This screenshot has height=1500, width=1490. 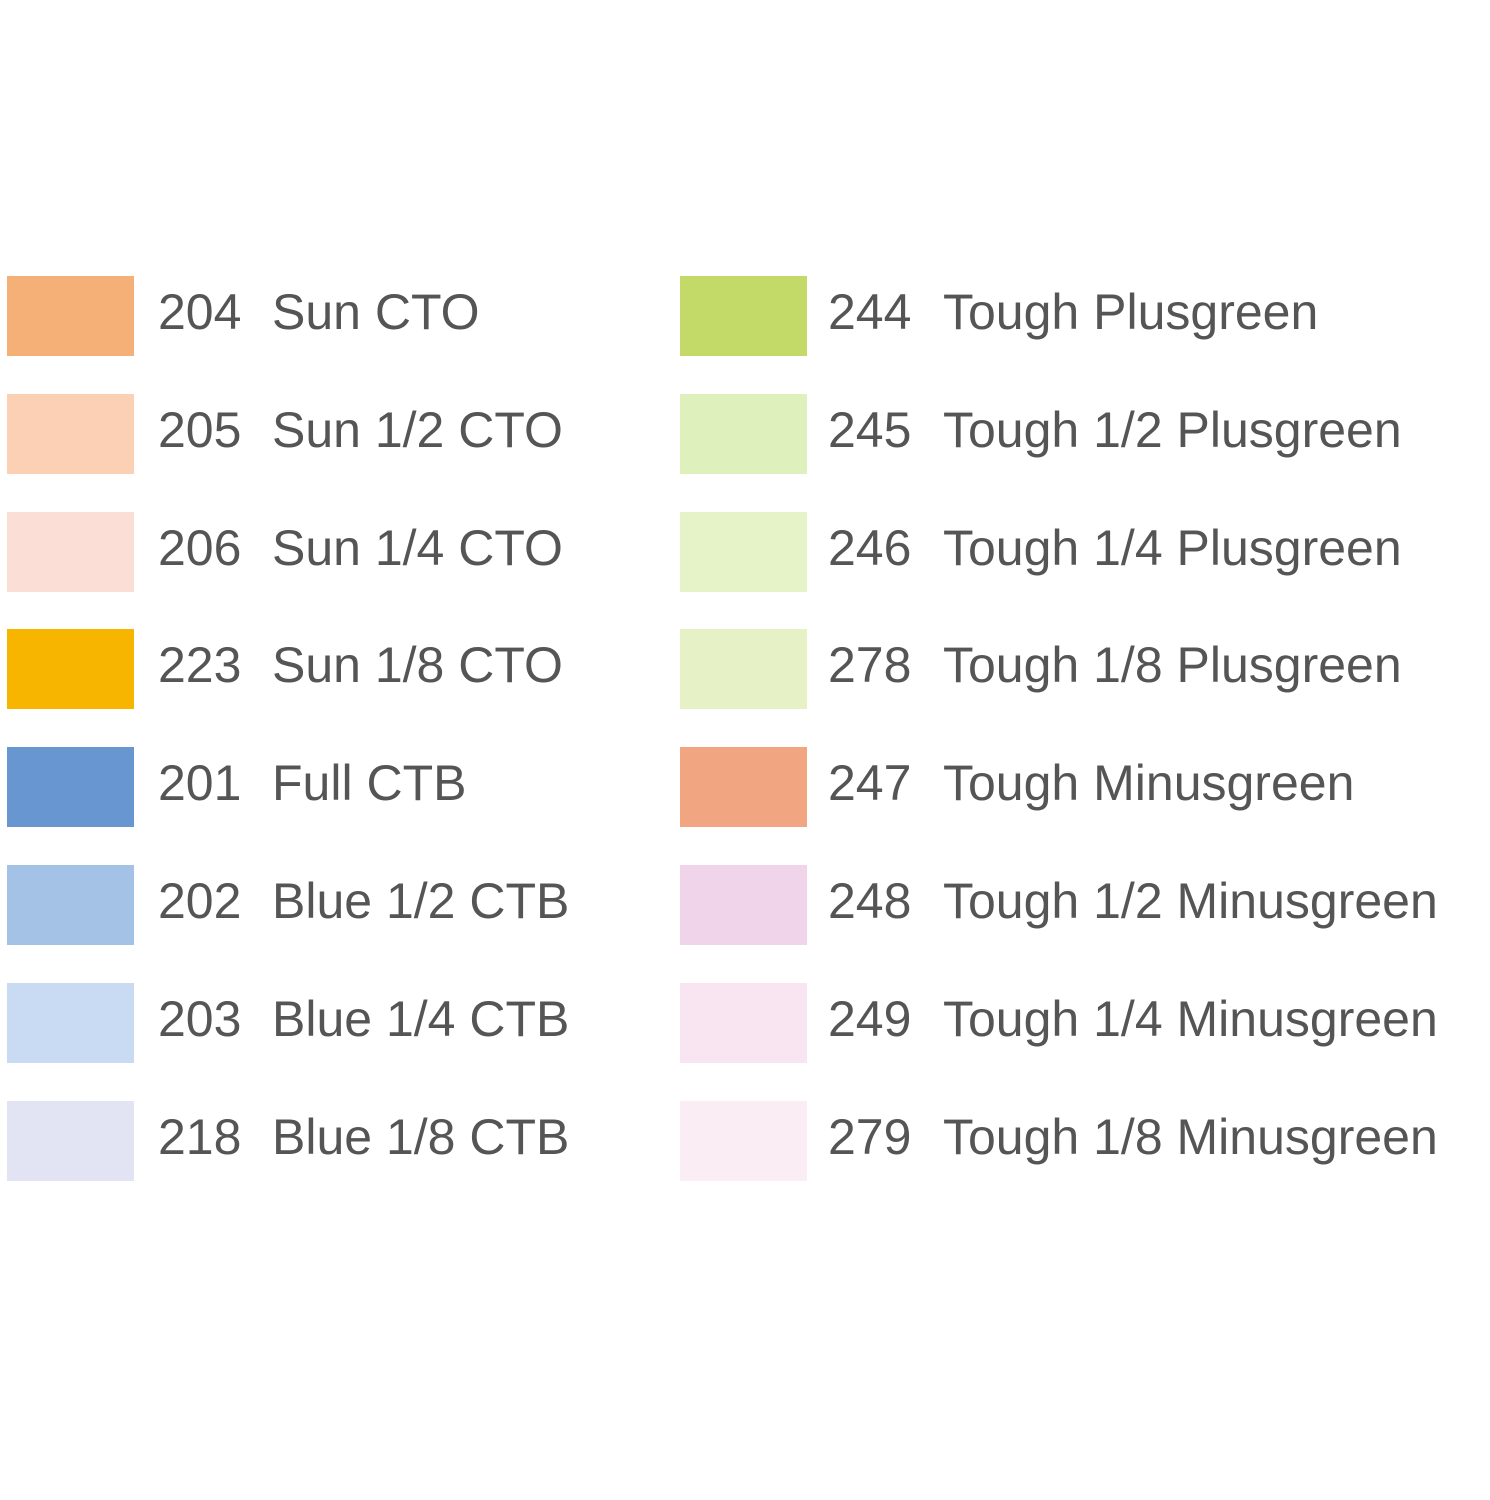 I want to click on filter-name: Blue 1/4 CTB, so click(x=421, y=1018).